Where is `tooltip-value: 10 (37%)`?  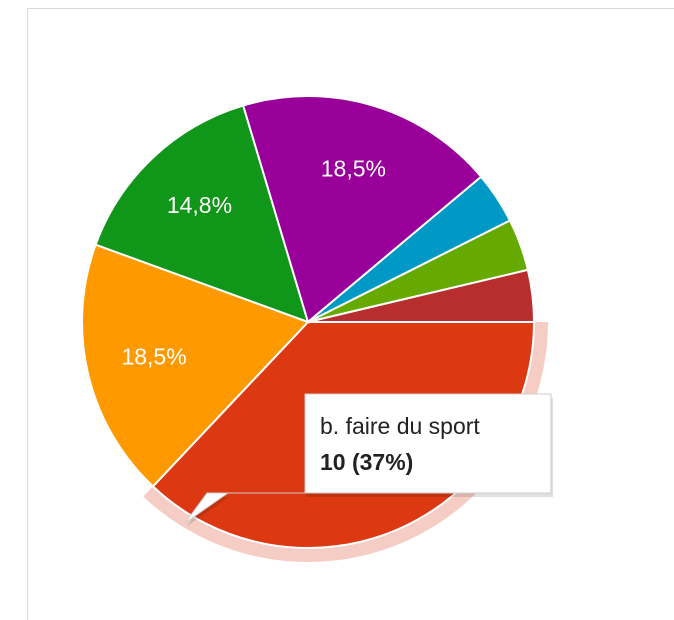
tooltip-value: 10 (37%) is located at coordinates (366, 462).